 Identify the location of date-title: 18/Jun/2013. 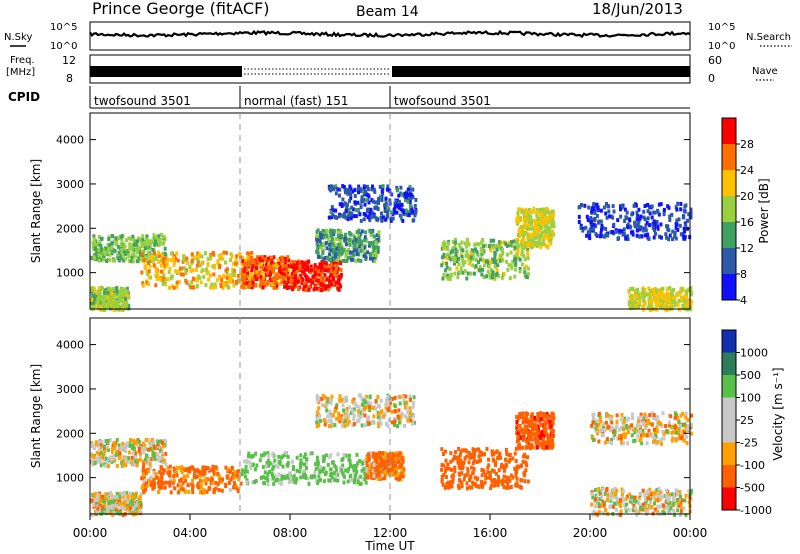
(637, 9).